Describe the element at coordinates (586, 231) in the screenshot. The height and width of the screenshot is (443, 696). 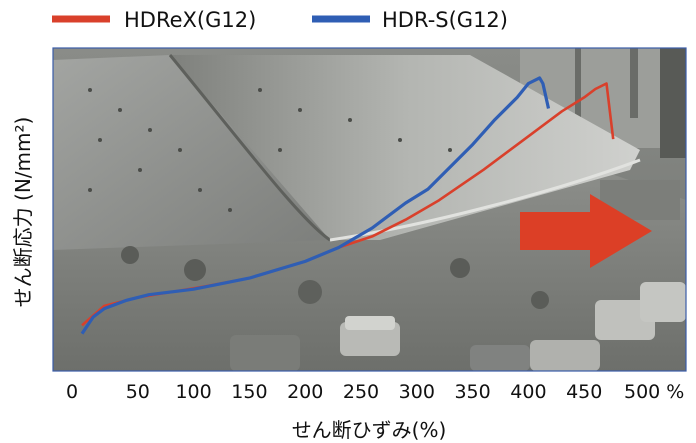
I see `right-arrow-icon` at that location.